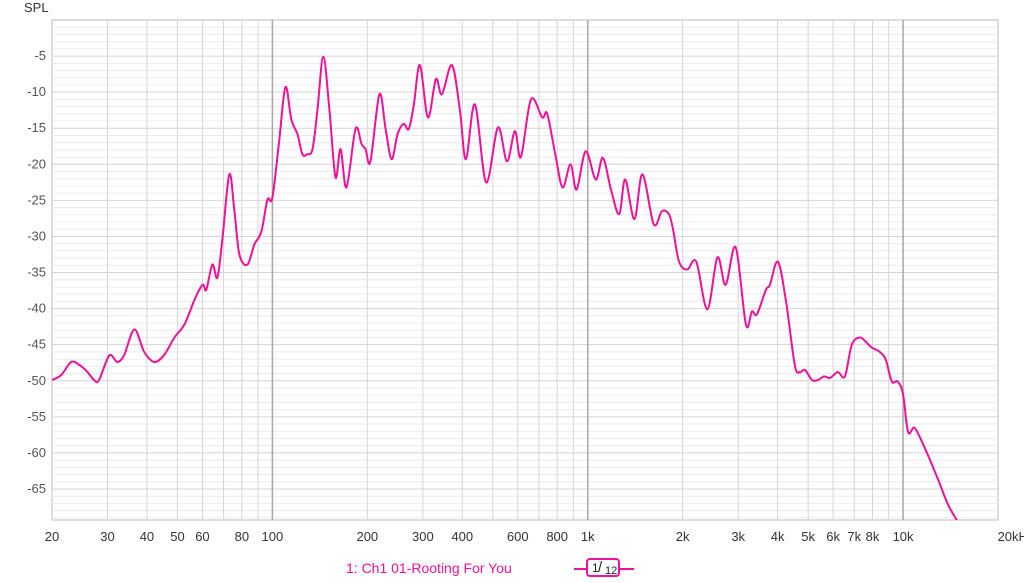 This screenshot has height=583, width=1024. What do you see at coordinates (833, 536) in the screenshot?
I see `x-tick-label: 6k` at bounding box center [833, 536].